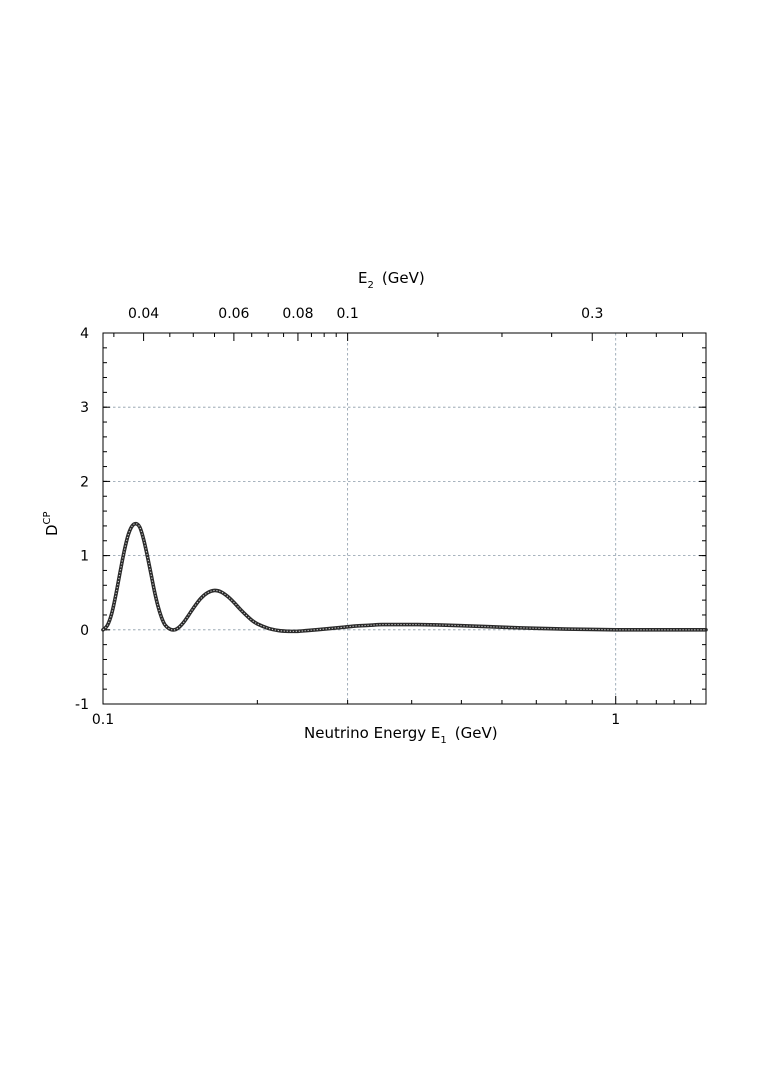 The width and height of the screenshot is (763, 1083). I want to click on curve-layer, so click(404, 577).